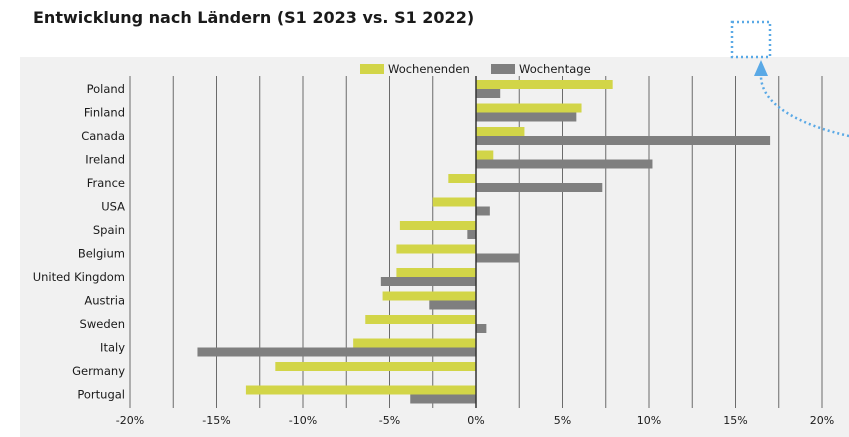  What do you see at coordinates (500, 131) in the screenshot?
I see `bar-wochenenden-canada` at bounding box center [500, 131].